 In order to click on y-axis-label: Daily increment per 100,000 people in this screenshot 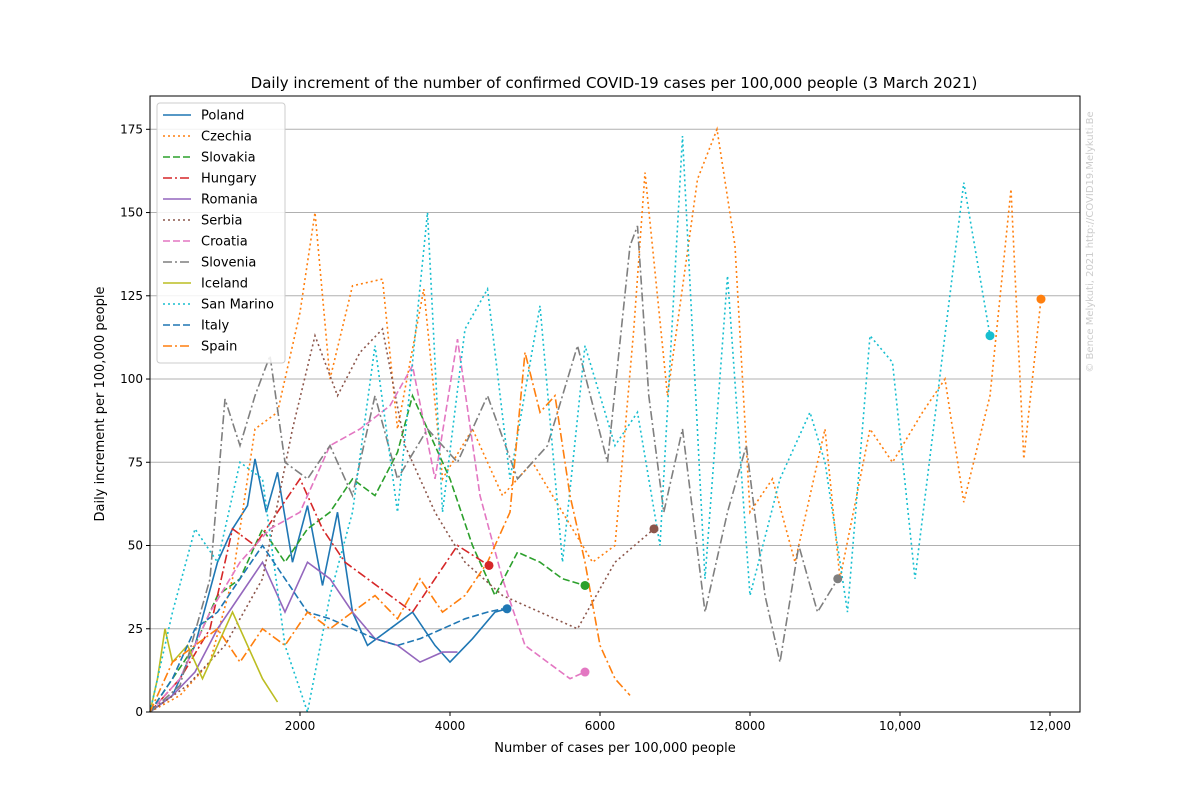, I will do `click(100, 404)`.